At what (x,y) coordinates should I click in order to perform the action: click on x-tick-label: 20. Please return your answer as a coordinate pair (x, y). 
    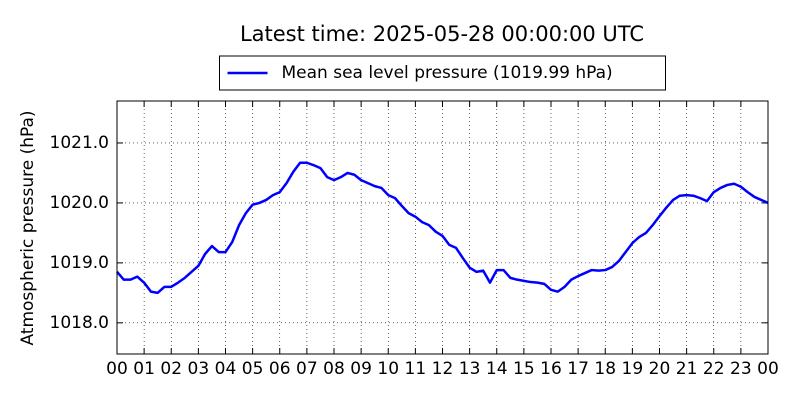
    Looking at the image, I should click on (660, 369).